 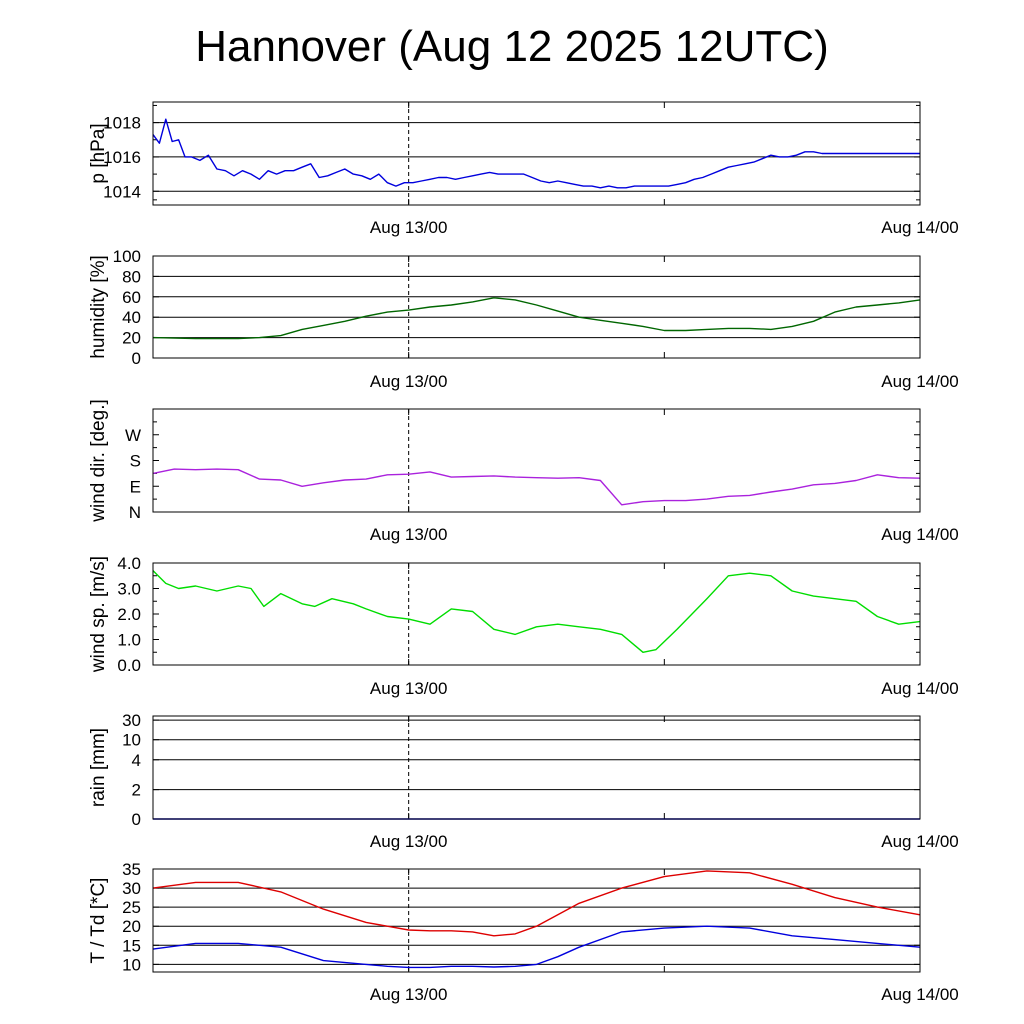 What do you see at coordinates (98, 614) in the screenshot?
I see `y-axis-label: wind sp. [m/s]` at bounding box center [98, 614].